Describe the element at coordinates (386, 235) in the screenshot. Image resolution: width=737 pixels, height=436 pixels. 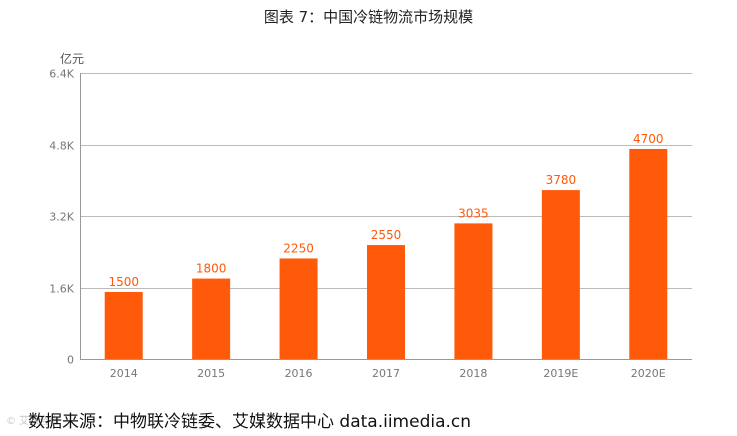
I see `bar-value-label: 2550` at that location.